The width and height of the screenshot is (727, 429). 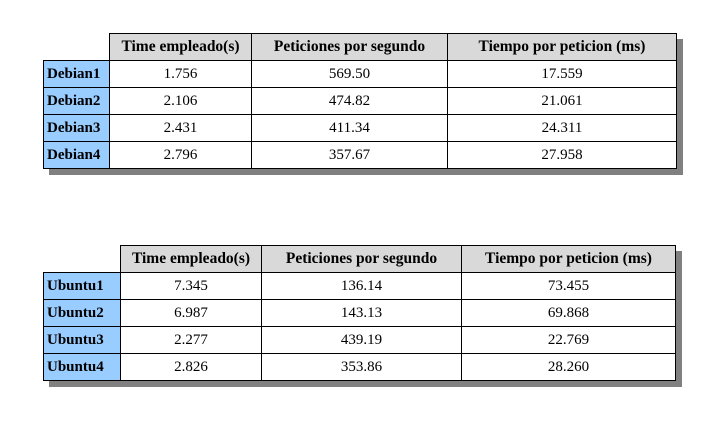 What do you see at coordinates (562, 128) in the screenshot?
I see `tpp-cell: 24.311` at bounding box center [562, 128].